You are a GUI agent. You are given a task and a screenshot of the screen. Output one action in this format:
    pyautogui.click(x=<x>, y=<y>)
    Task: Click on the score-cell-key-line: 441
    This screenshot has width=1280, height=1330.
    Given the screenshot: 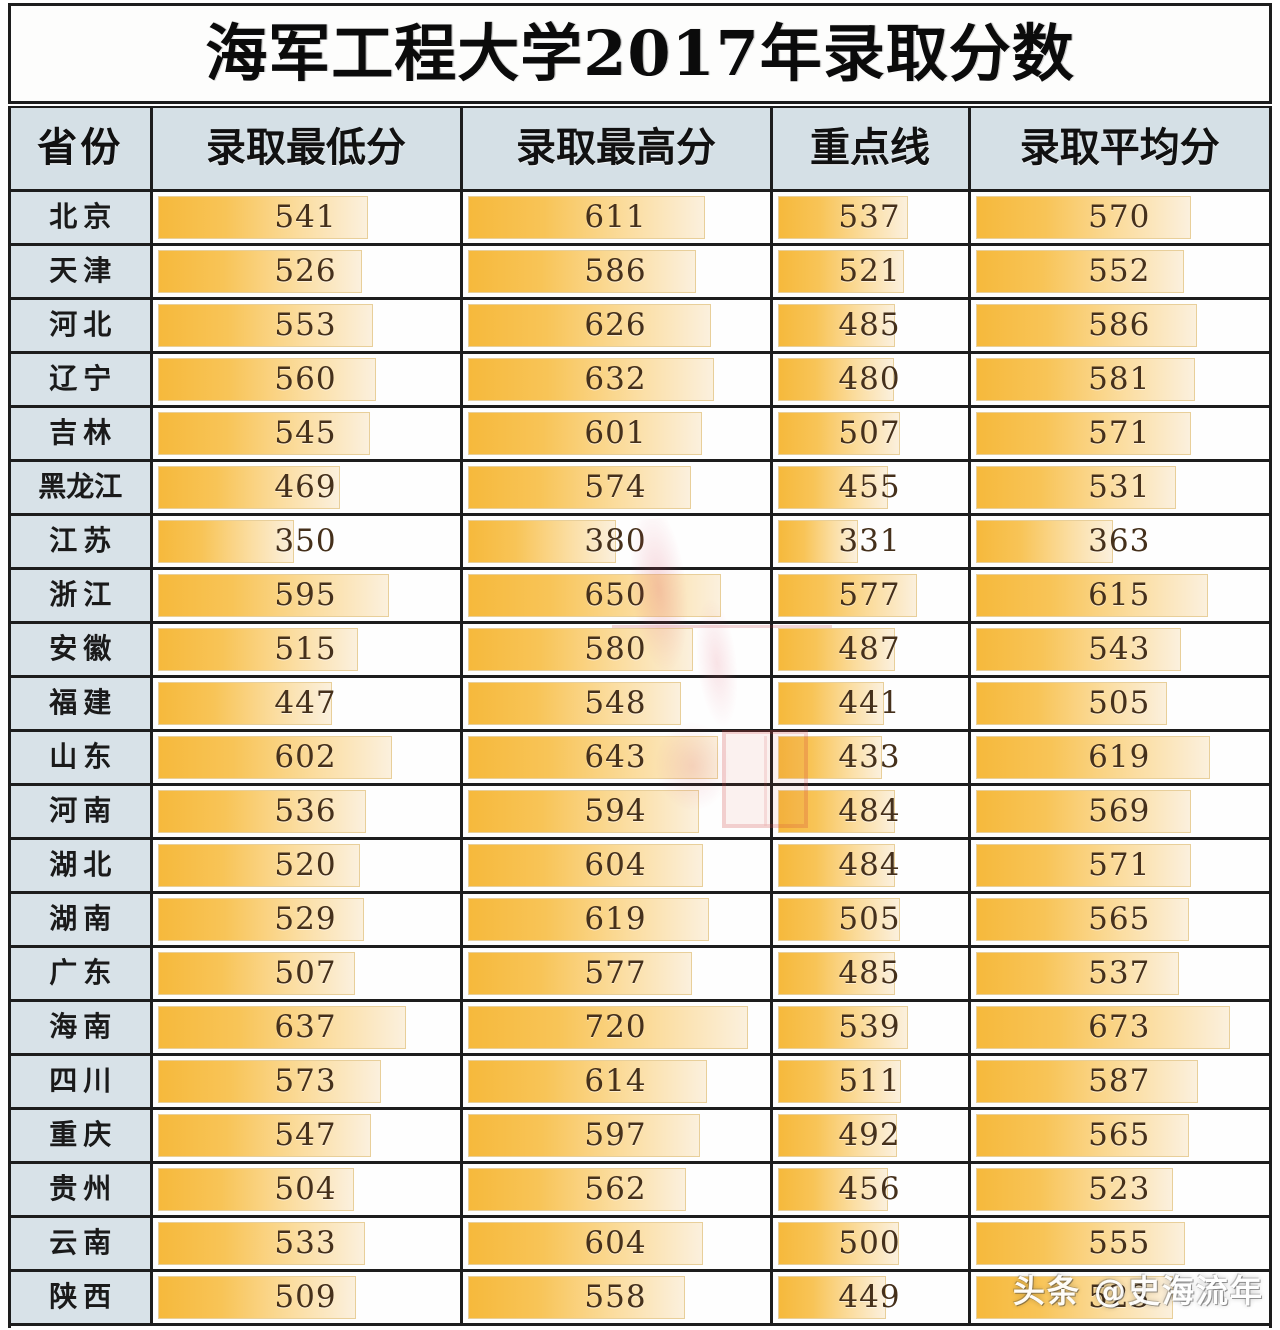 What is the action you would take?
    pyautogui.click(x=871, y=704)
    